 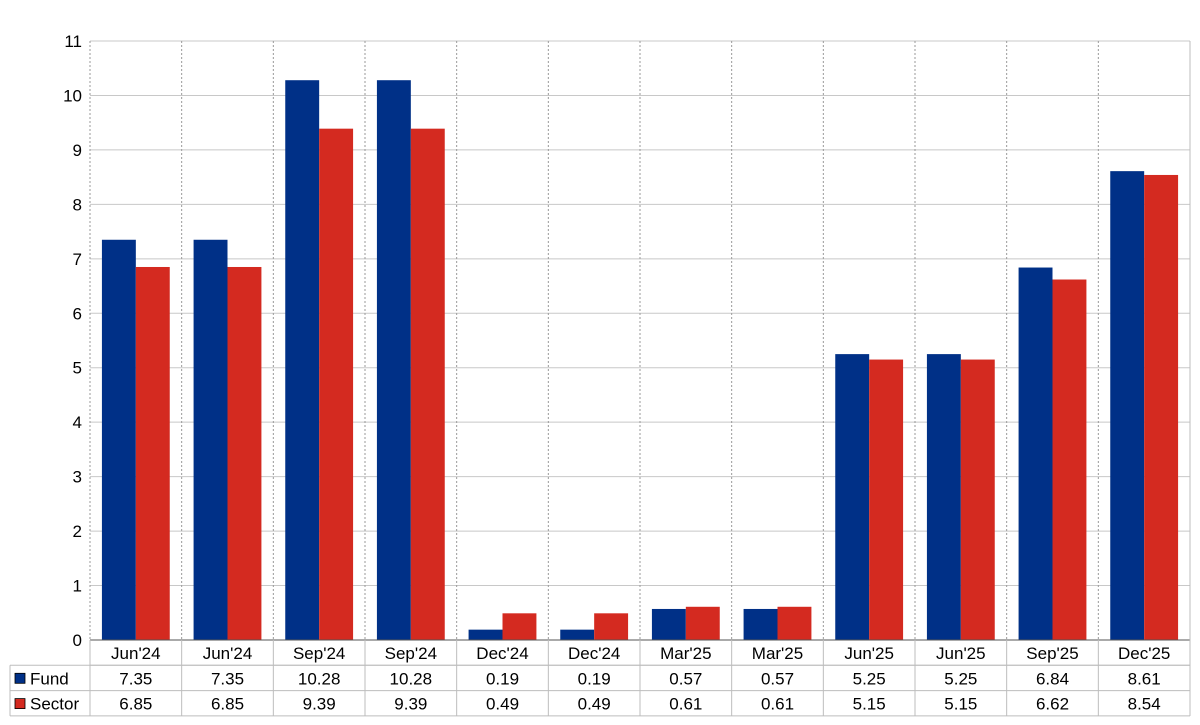 I want to click on x-tick-label: Sep'25, so click(x=1052, y=653).